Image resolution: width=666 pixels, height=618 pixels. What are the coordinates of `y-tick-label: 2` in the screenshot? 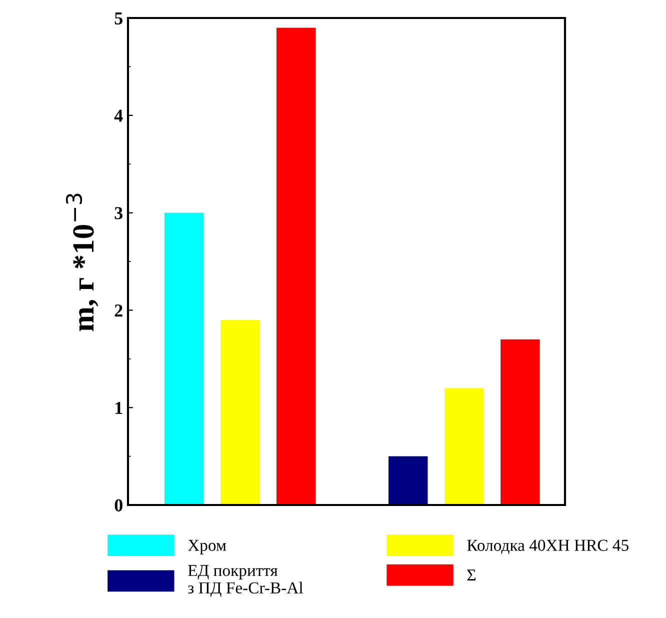 It's located at (118, 310).